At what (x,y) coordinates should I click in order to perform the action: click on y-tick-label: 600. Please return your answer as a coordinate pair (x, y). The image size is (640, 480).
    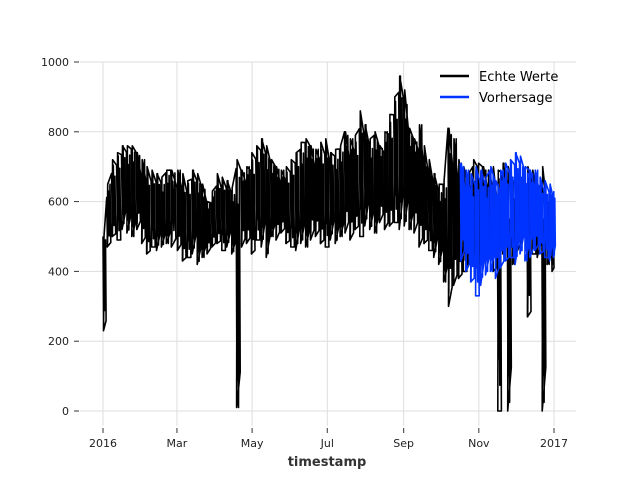
    Looking at the image, I should click on (58, 202).